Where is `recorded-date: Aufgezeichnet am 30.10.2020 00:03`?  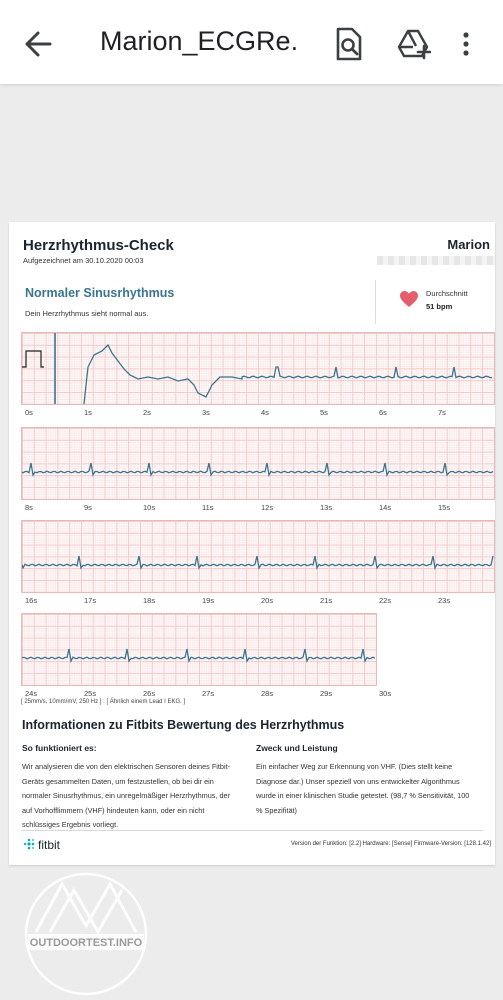
recorded-date: Aufgezeichnet am 30.10.2020 00:03 is located at coordinates (83, 260).